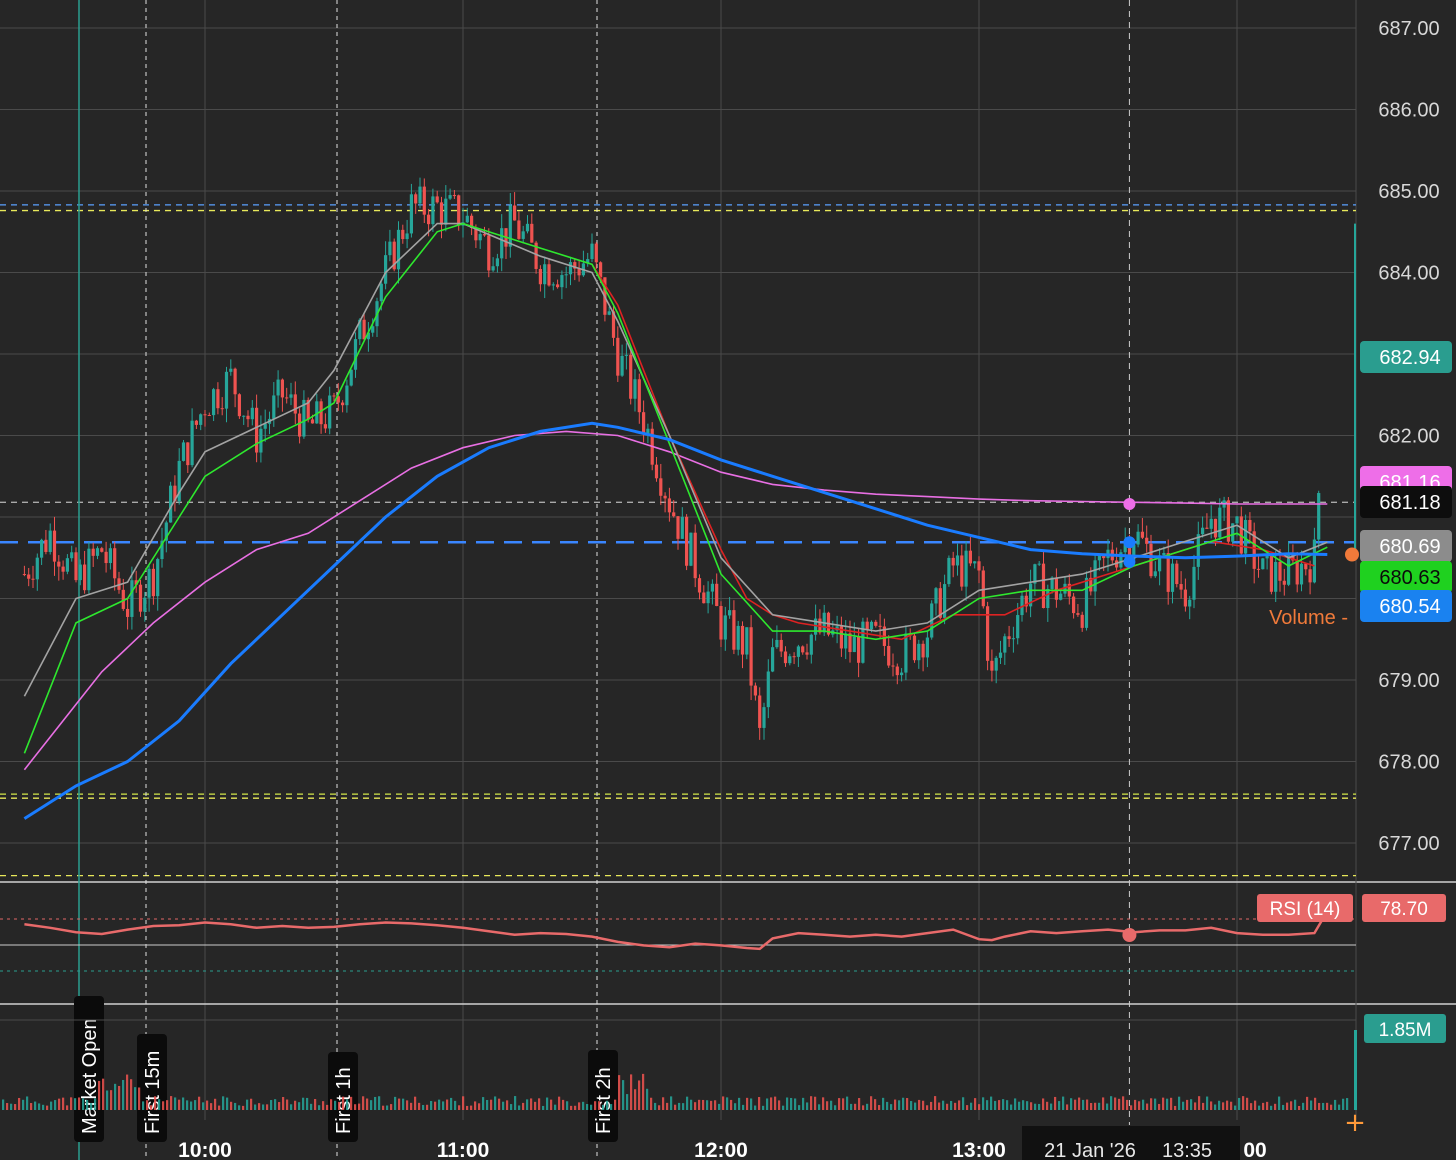 The image size is (1456, 1160). I want to click on rsi-crosshair-dot, so click(1129, 935).